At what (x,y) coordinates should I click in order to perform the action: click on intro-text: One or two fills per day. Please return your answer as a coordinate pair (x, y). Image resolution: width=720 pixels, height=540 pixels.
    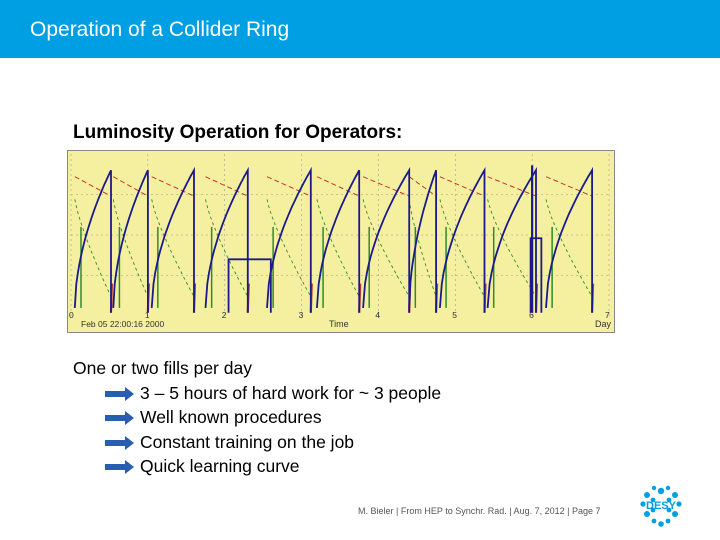
    Looking at the image, I should click on (162, 368).